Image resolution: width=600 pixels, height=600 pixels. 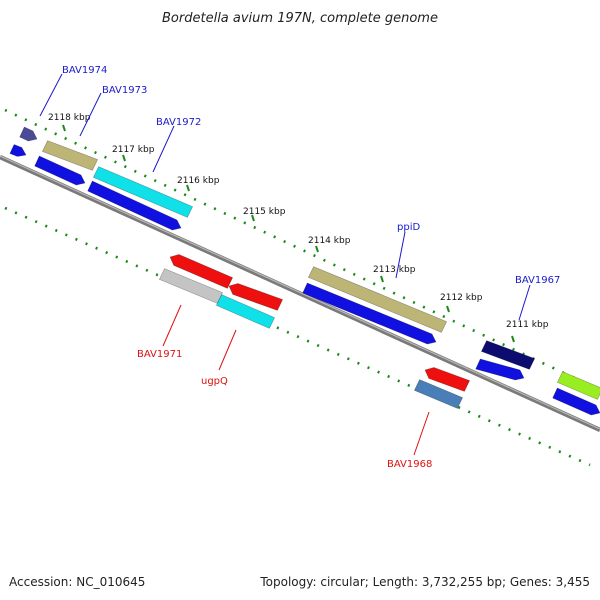 What do you see at coordinates (201, 271) in the screenshot?
I see `gene-arrow-bav1971-part` at bounding box center [201, 271].